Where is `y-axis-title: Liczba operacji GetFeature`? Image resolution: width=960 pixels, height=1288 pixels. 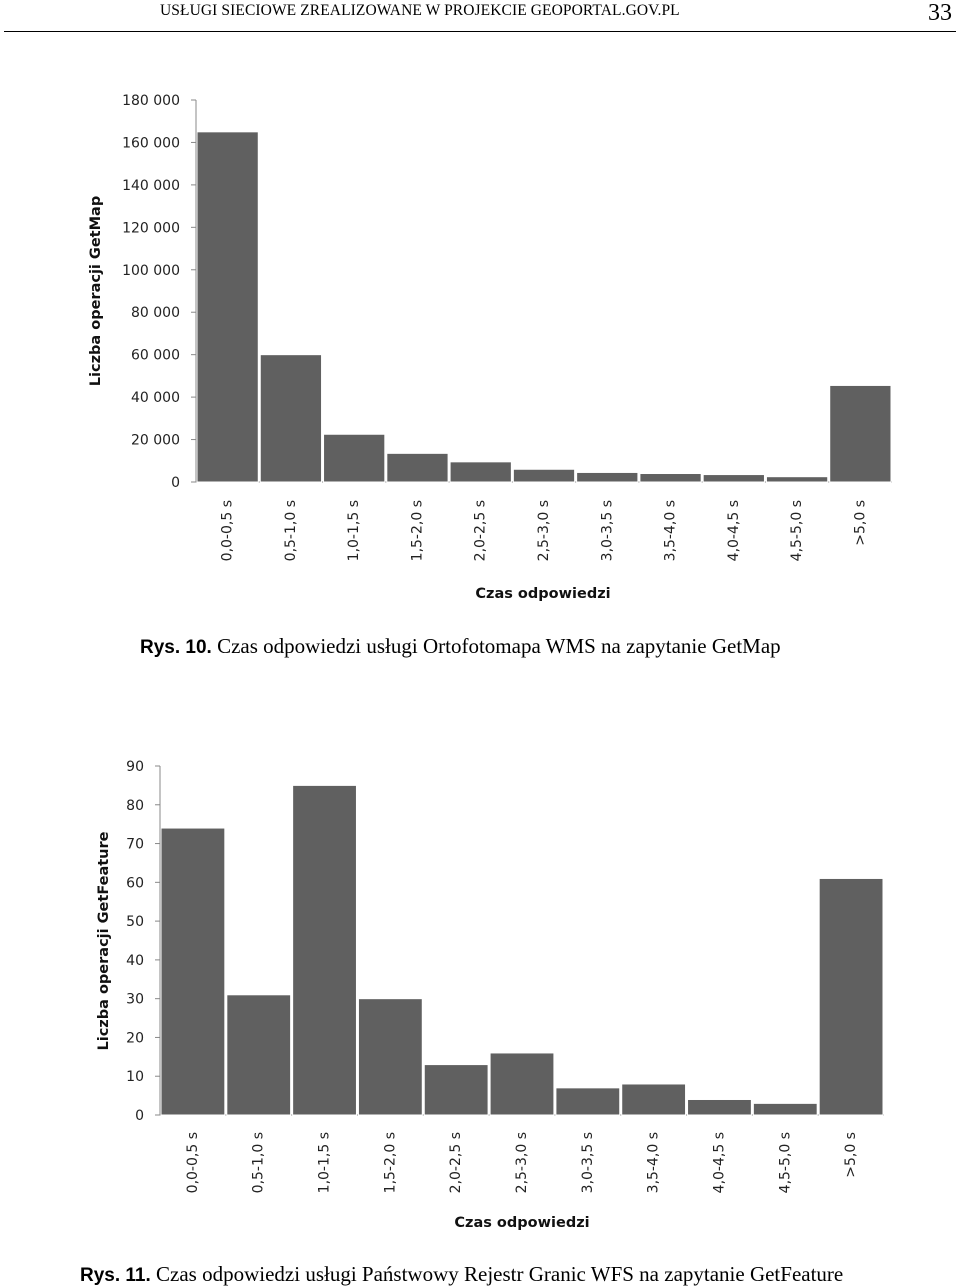
y-axis-title: Liczba operacji GetFeature is located at coordinates (104, 940).